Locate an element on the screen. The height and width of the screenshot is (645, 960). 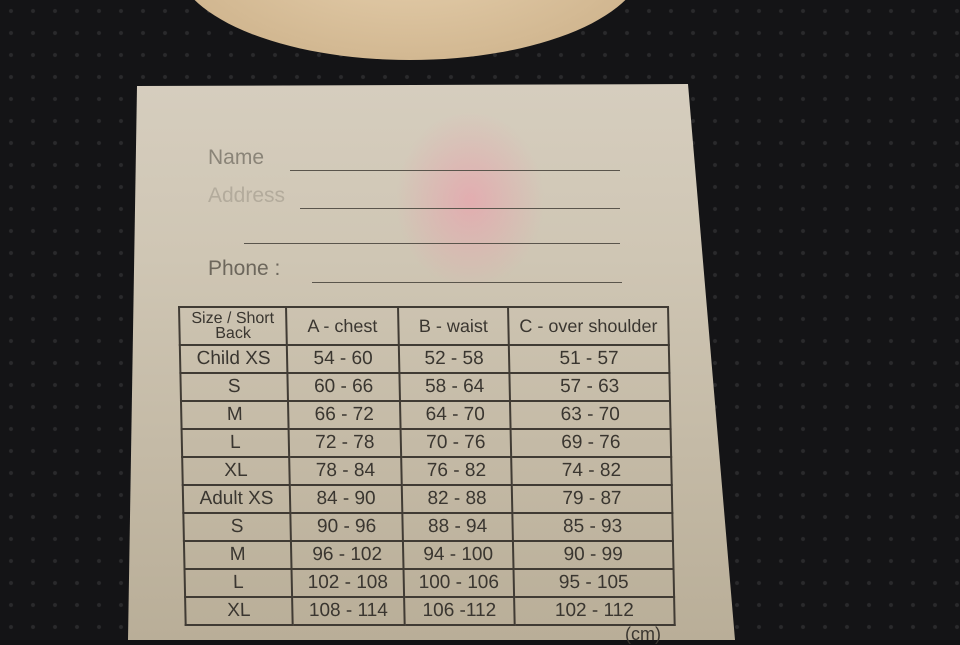
waist-cell: 88 - 94 is located at coordinates (457, 527).